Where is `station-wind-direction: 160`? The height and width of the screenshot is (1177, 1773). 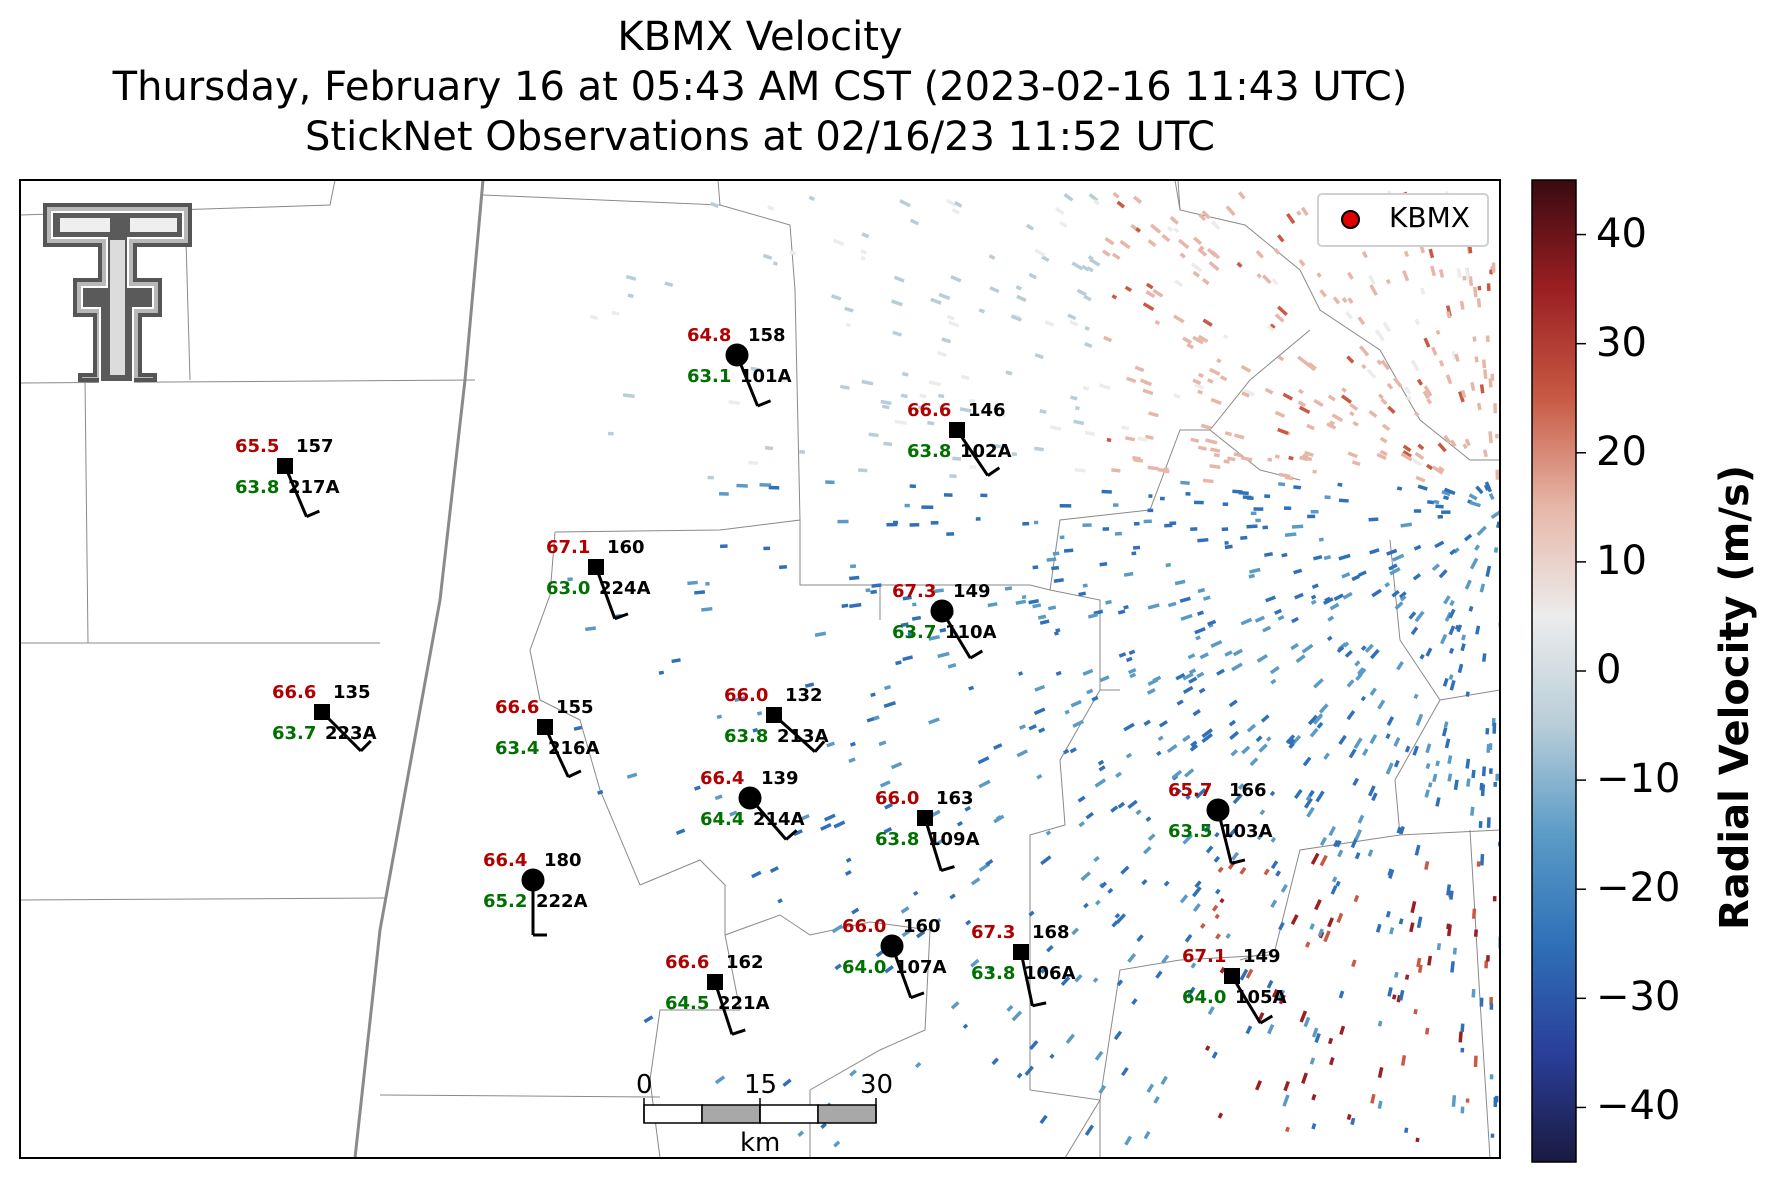
station-wind-direction: 160 is located at coordinates (922, 926).